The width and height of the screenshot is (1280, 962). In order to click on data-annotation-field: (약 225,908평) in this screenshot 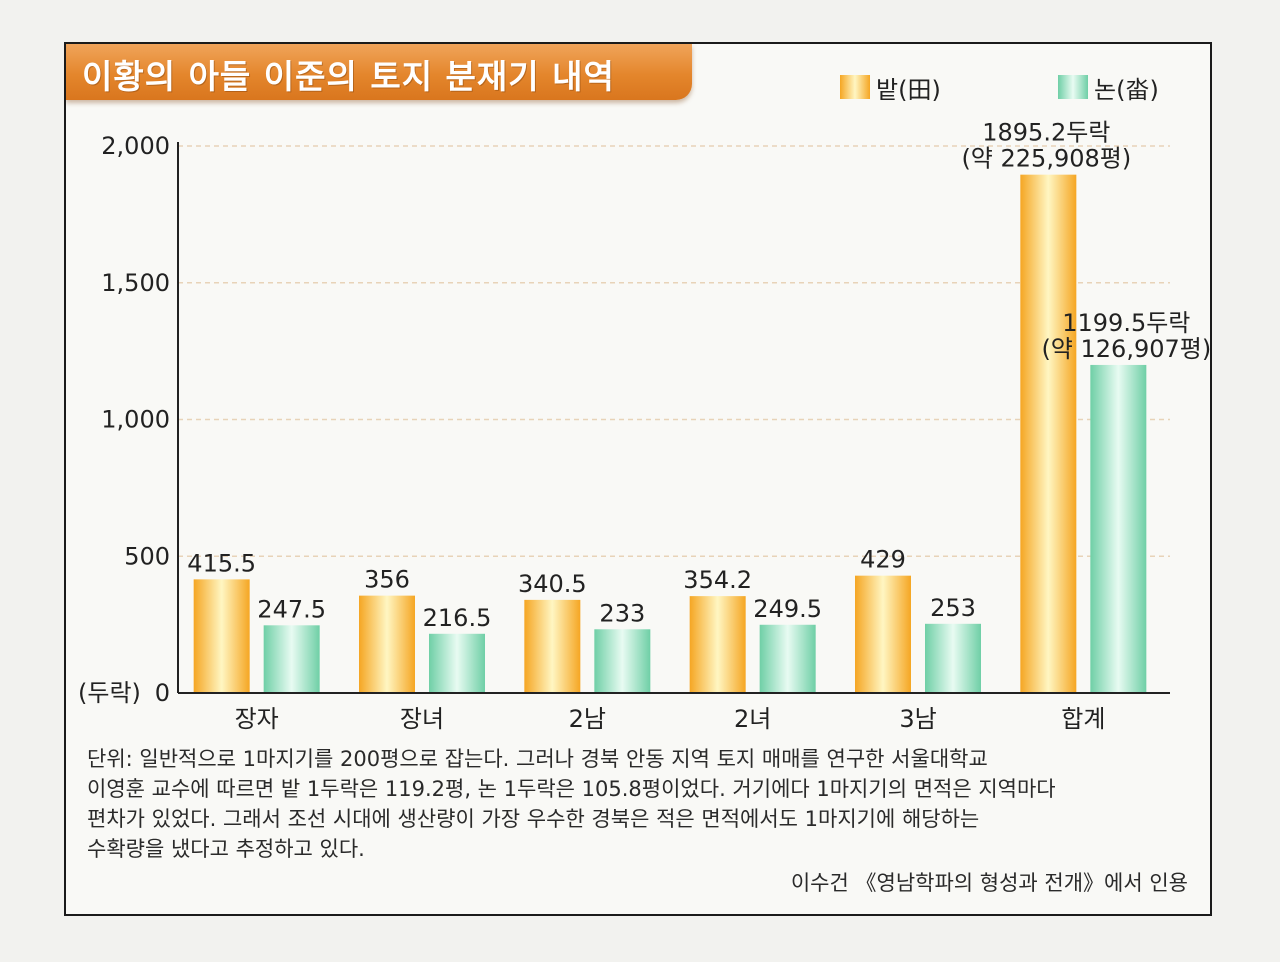, I will do `click(1046, 159)`.